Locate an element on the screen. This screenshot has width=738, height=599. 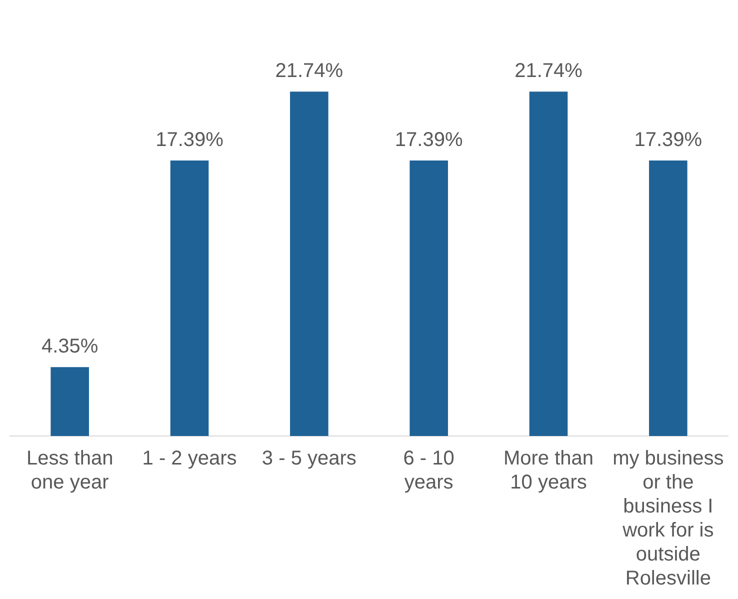
x-tick-label: Less than one year is located at coordinates (70, 471).